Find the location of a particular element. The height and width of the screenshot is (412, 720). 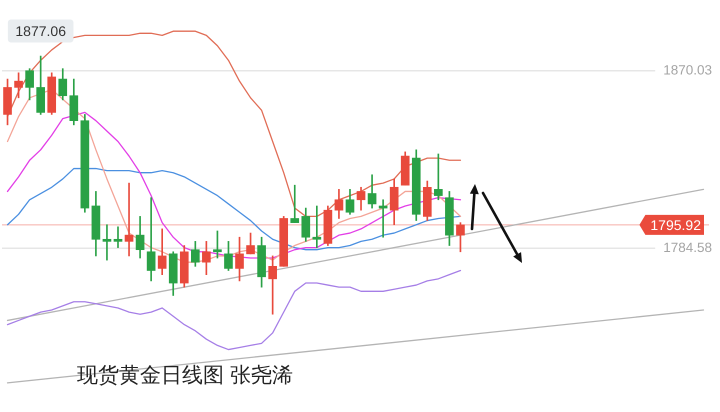

y-tick-label: 1784.58 is located at coordinates (687, 248).